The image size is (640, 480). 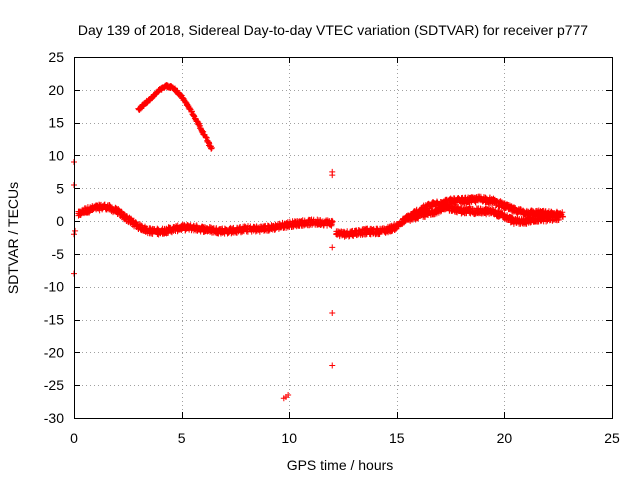 What do you see at coordinates (74, 438) in the screenshot?
I see `x-tick-label: 0` at bounding box center [74, 438].